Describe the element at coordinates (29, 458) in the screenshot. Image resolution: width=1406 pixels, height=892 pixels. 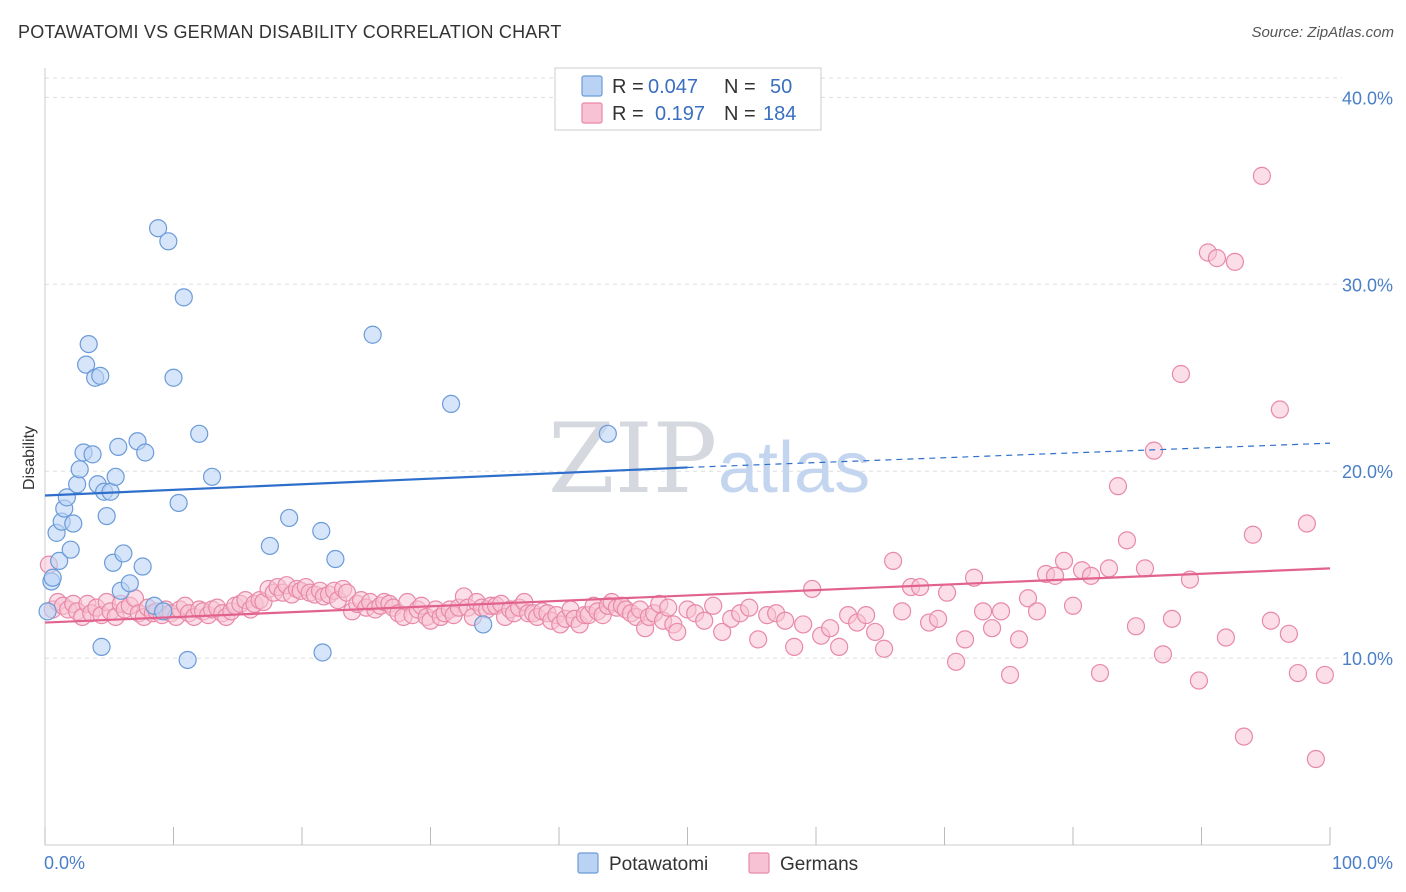
I see `y-axis-label: Disability` at that location.